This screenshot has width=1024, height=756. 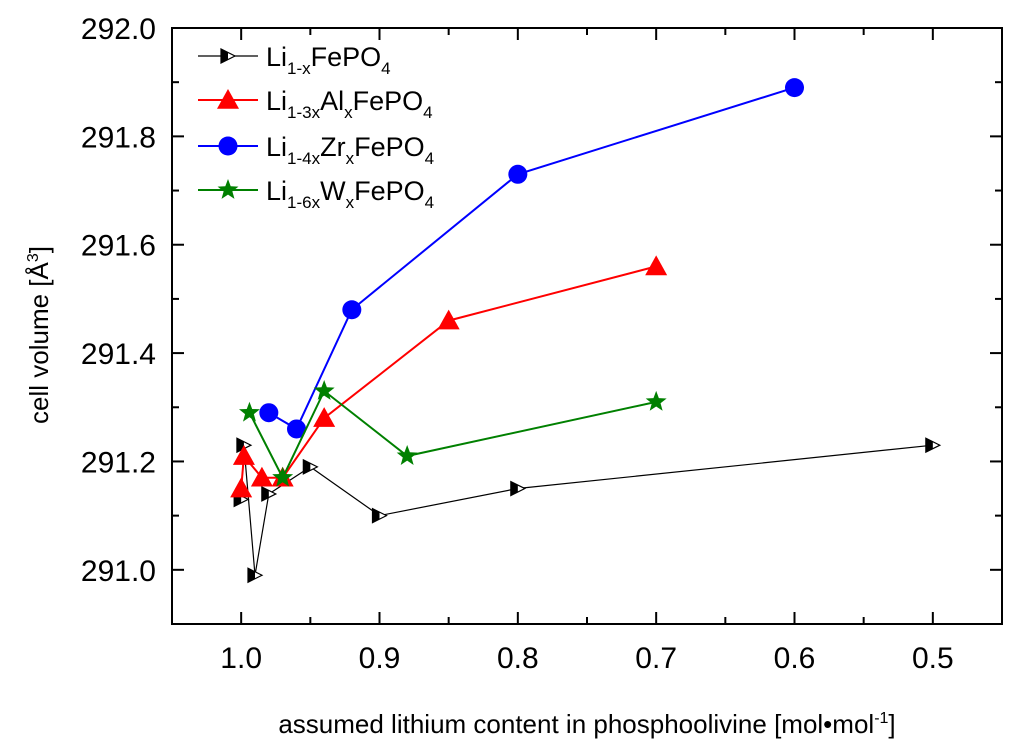 What do you see at coordinates (33, 257) in the screenshot?
I see `y-axis-title-sup: 3` at bounding box center [33, 257].